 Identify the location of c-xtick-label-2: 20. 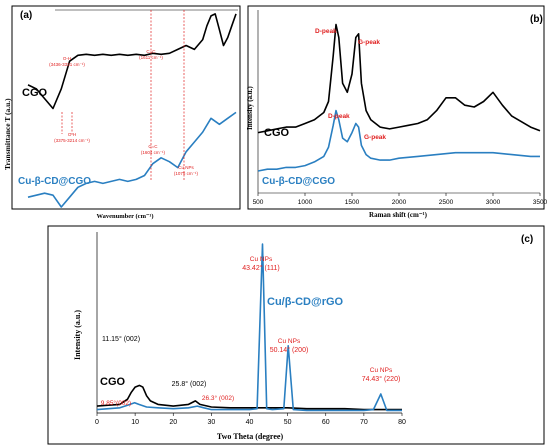
(173, 422).